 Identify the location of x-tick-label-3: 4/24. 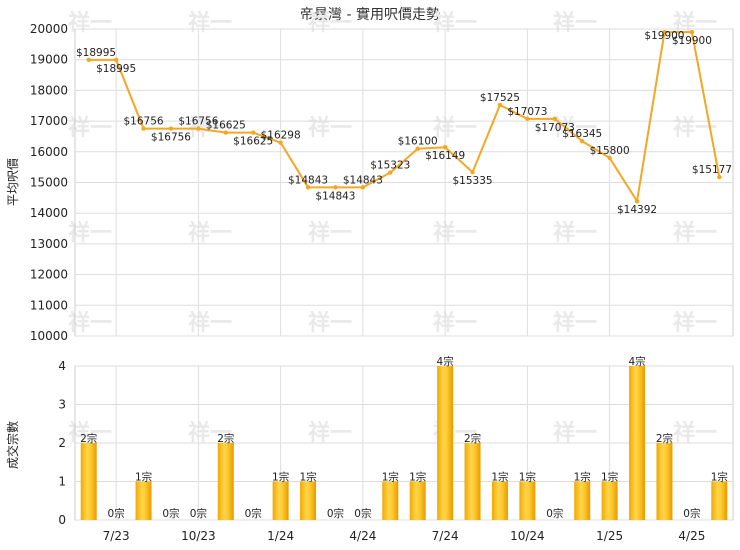
(362, 536).